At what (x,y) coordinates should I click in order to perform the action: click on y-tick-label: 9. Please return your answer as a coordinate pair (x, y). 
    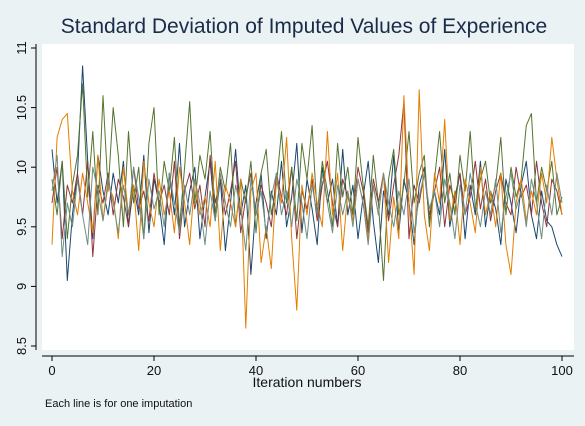
    Looking at the image, I should click on (21, 286).